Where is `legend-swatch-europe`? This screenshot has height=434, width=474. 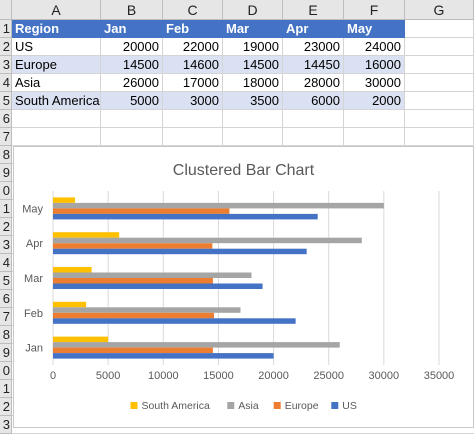 legend-swatch-europe is located at coordinates (277, 405).